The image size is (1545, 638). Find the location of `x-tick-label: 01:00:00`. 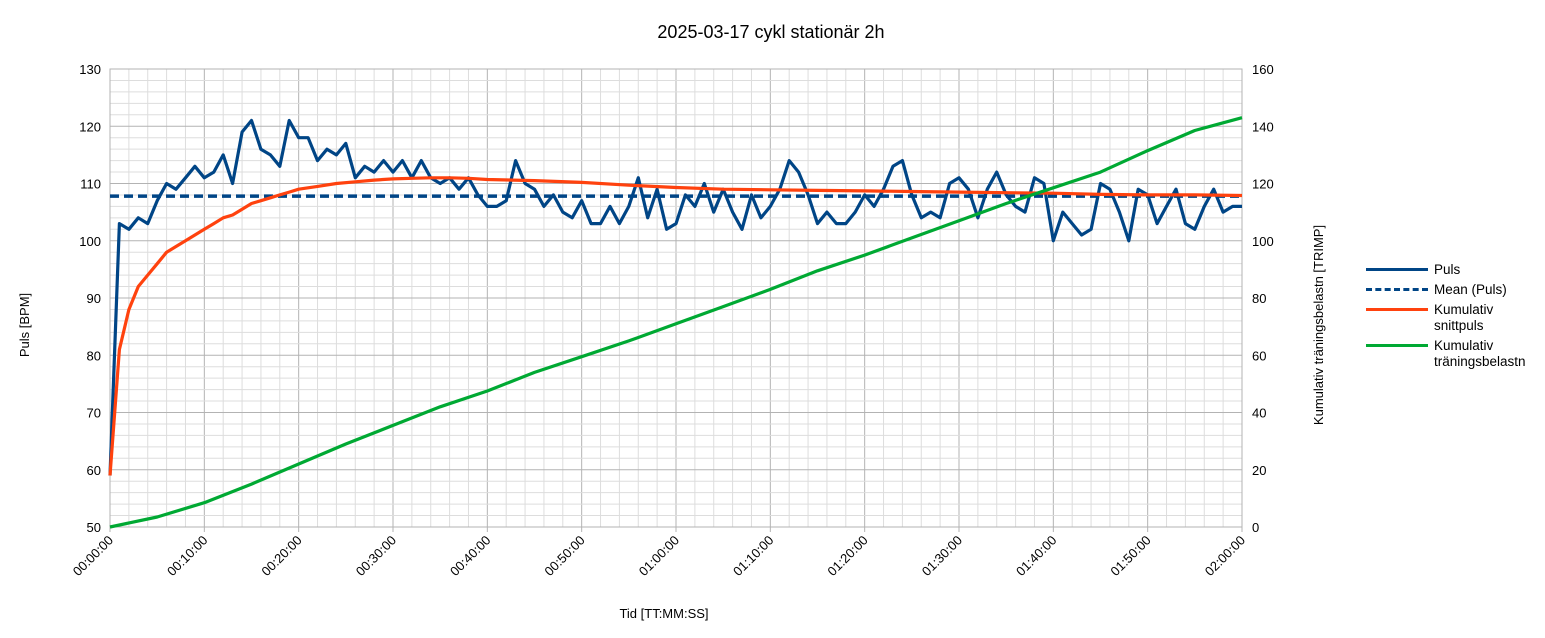

x-tick-label: 01:00:00 is located at coordinates (659, 556).